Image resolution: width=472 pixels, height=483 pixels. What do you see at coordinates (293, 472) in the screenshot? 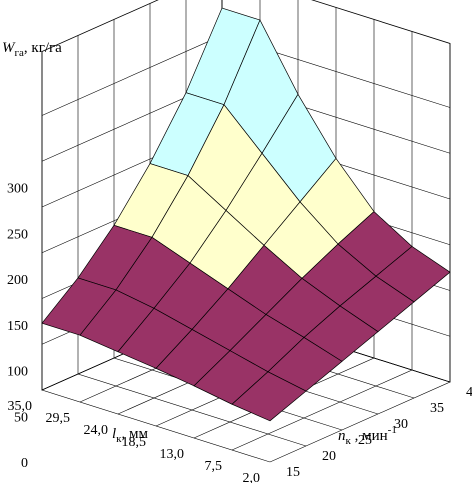
I see `n-tick-label: 15` at bounding box center [293, 472].